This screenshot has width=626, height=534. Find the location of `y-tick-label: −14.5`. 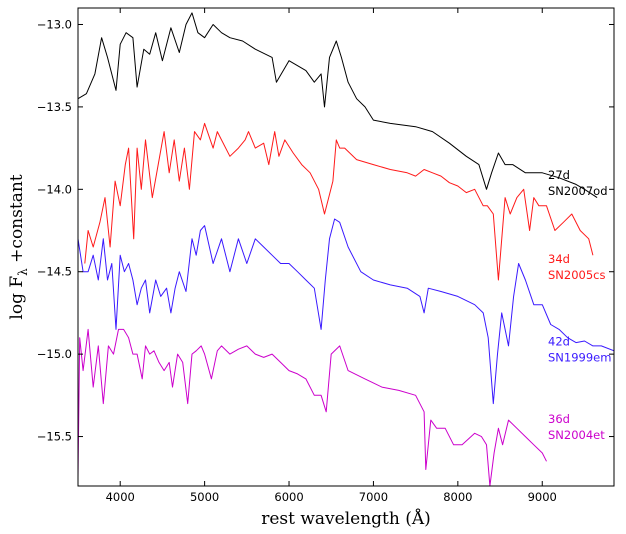

y-tick-label: −14.5 is located at coordinates (54, 272).